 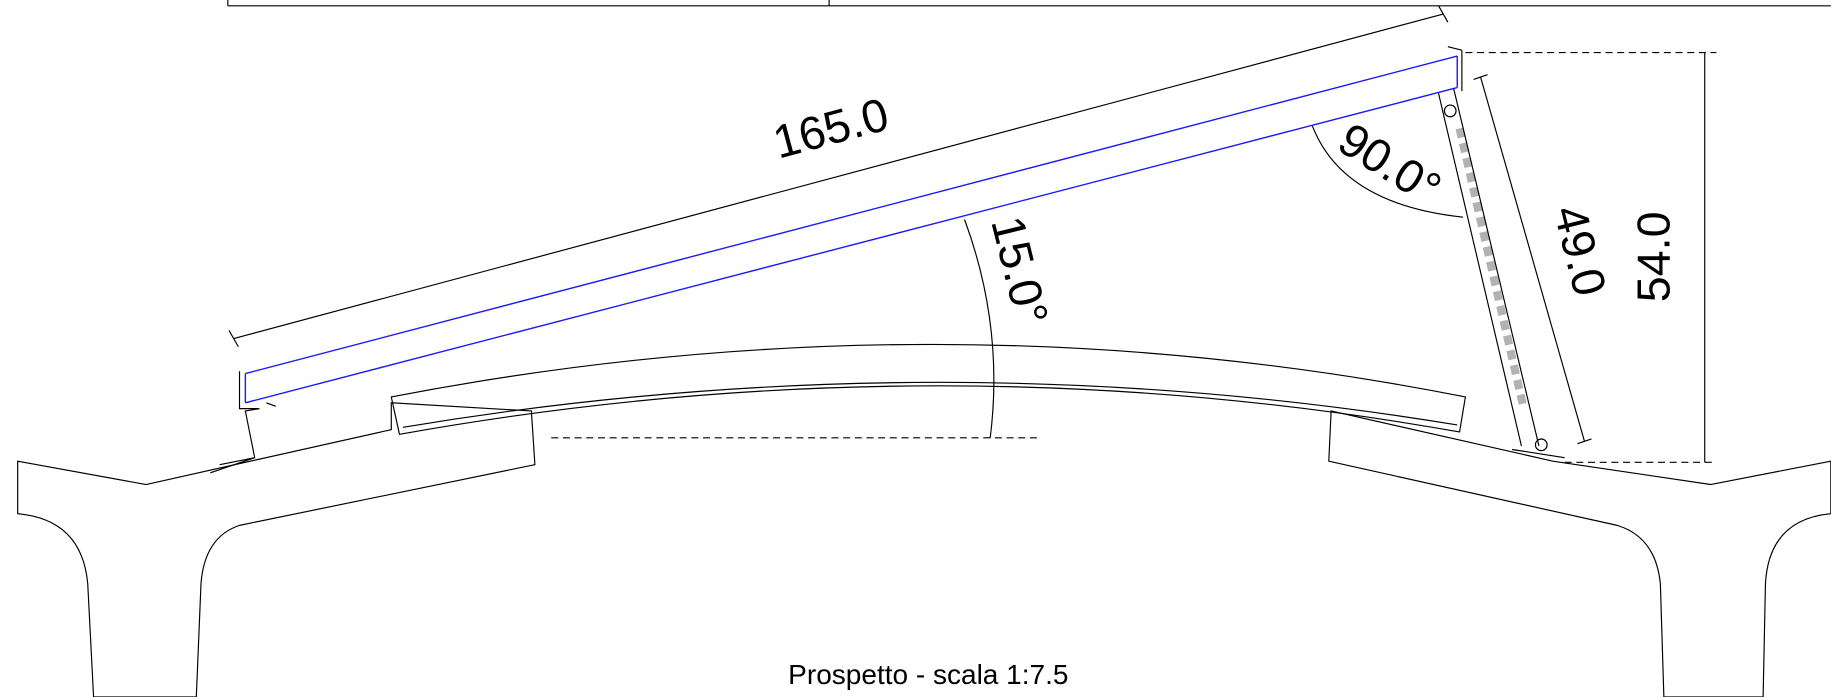 What do you see at coordinates (1029, 3) in the screenshot?
I see `title-block` at bounding box center [1029, 3].